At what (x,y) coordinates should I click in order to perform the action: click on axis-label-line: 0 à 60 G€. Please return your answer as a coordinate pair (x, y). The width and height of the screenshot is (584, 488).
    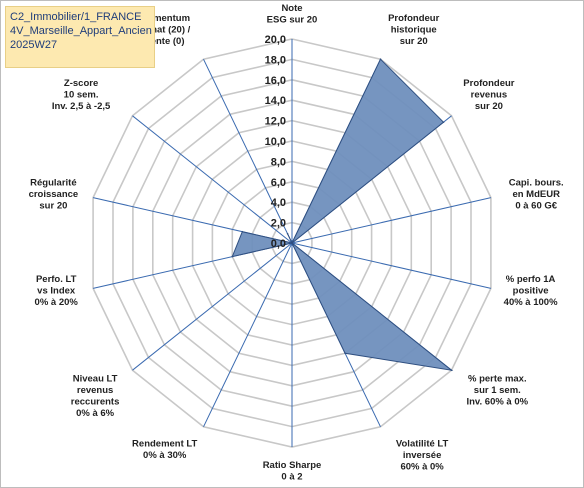
    Looking at the image, I should click on (536, 206).